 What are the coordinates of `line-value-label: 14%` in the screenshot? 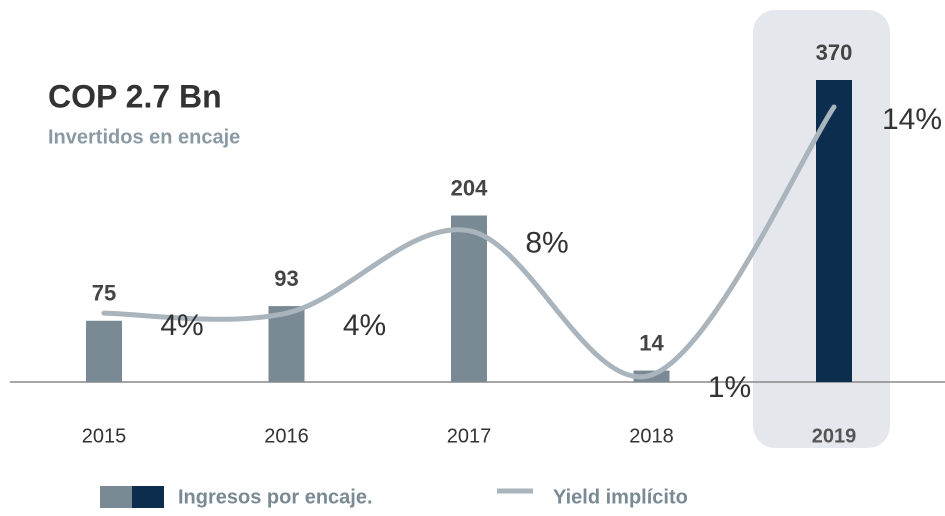 It's located at (912, 119).